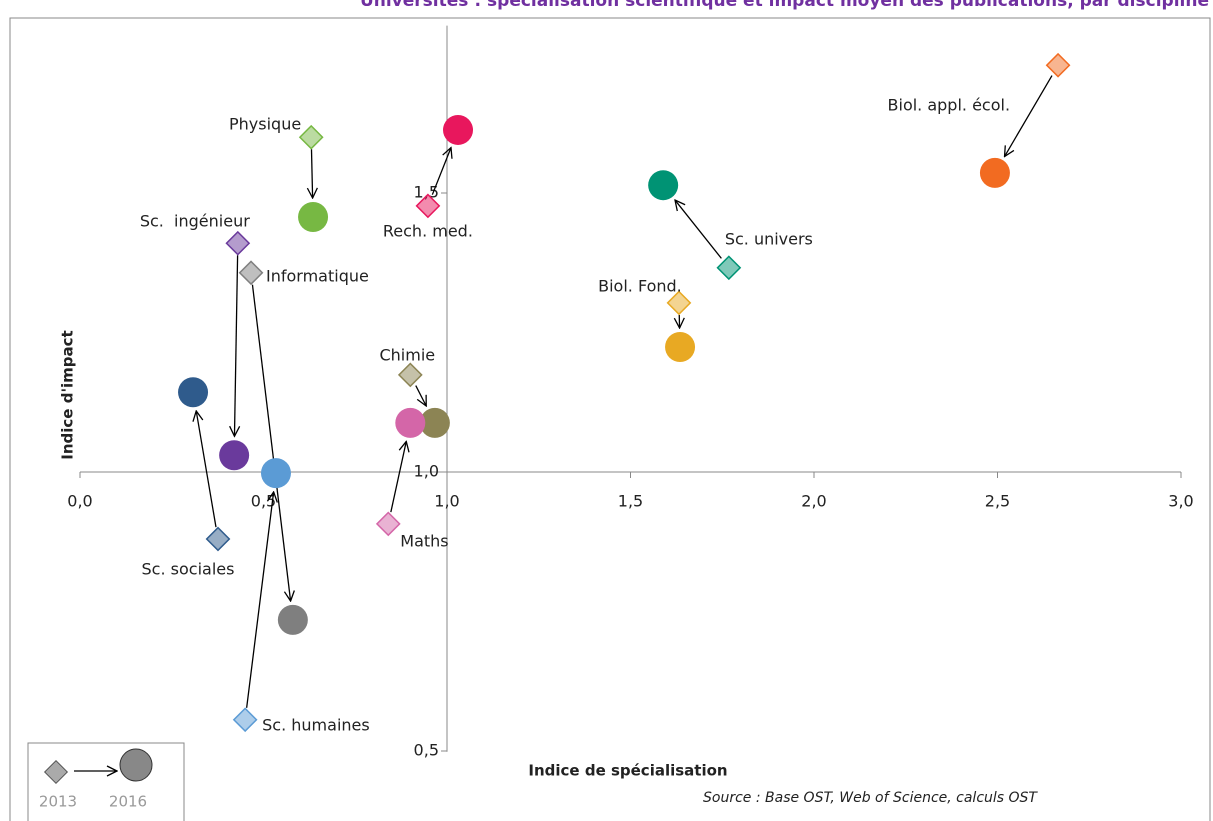 The image size is (1213, 821). I want to click on x-tick-label: 1,0, so click(446, 501).